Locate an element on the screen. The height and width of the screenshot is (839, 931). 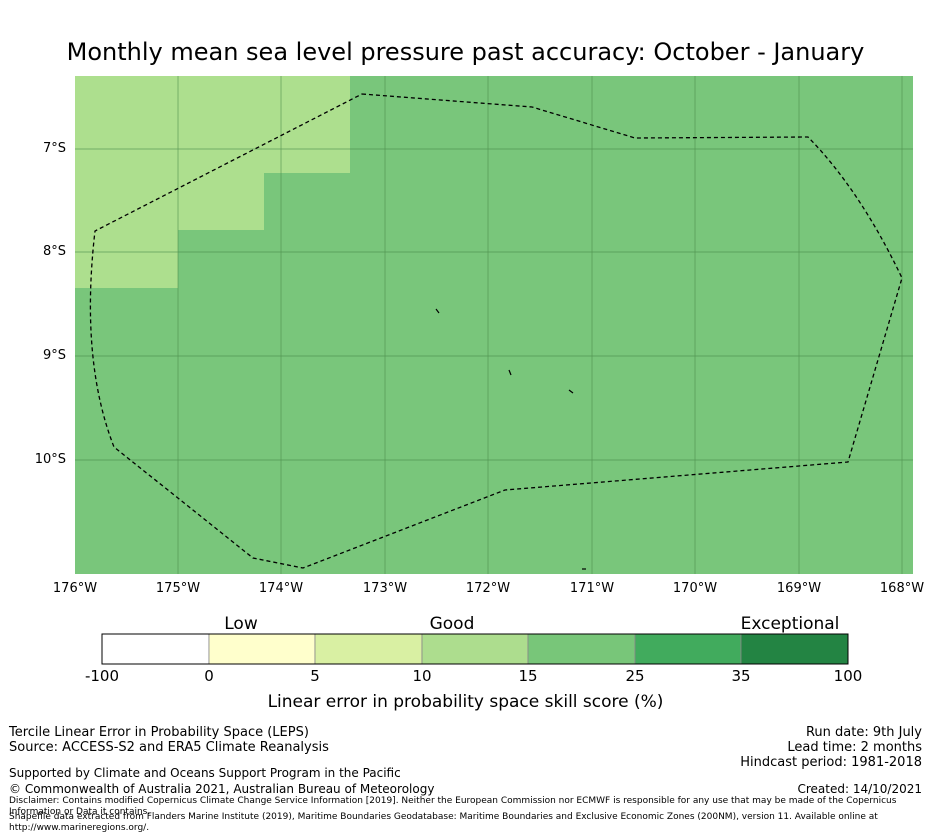
y-tick-label: 9°S is located at coordinates (54, 355).